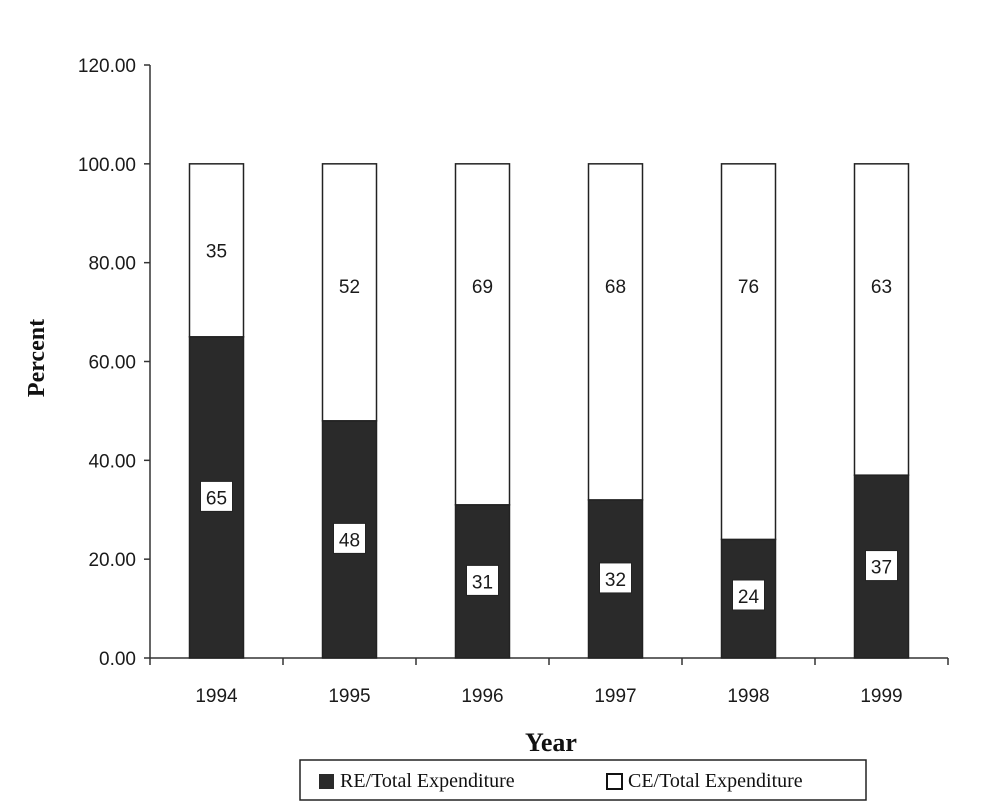 This screenshot has height=812, width=994. What do you see at coordinates (326, 781) in the screenshot?
I see `legend-swatch-re` at bounding box center [326, 781].